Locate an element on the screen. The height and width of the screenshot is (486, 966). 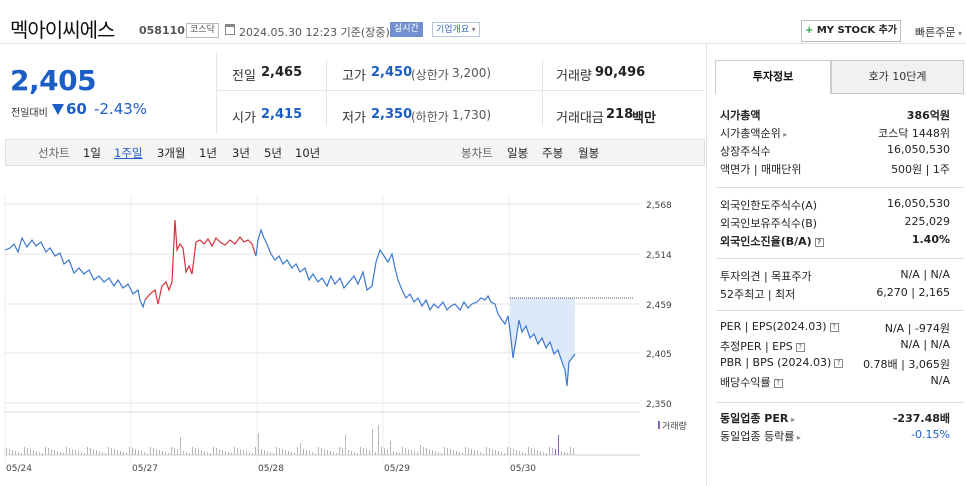
lower-limit-label: (하한가 is located at coordinates (430, 117).